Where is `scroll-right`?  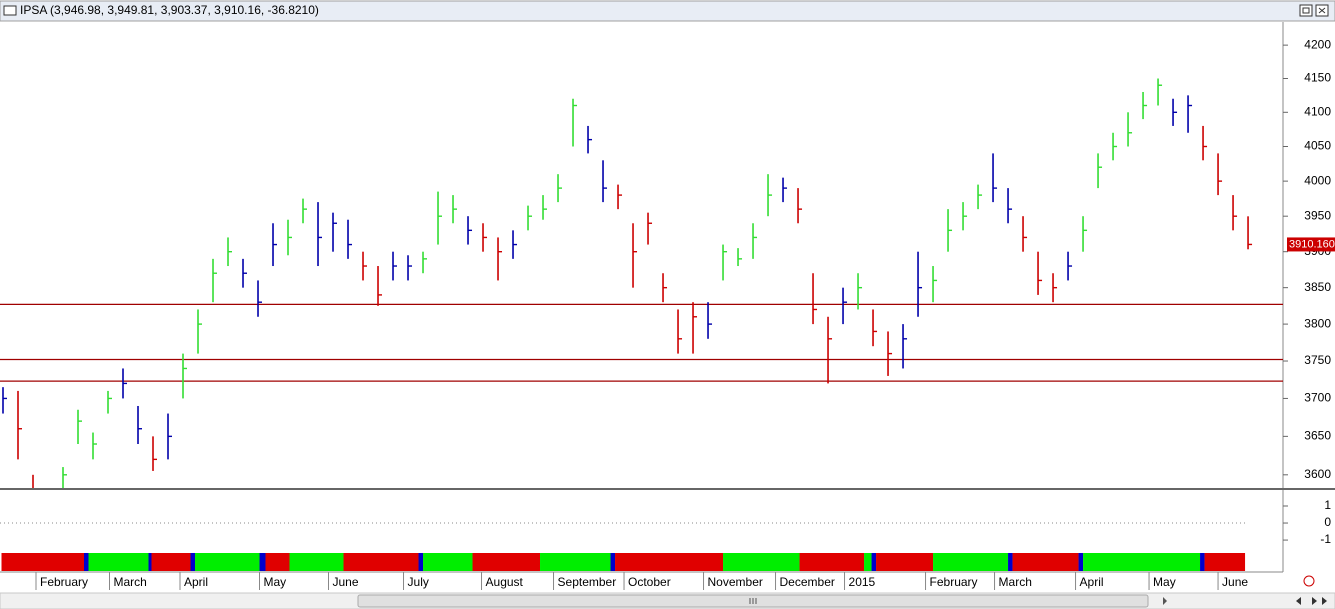
scroll-right is located at coordinates (1165, 601).